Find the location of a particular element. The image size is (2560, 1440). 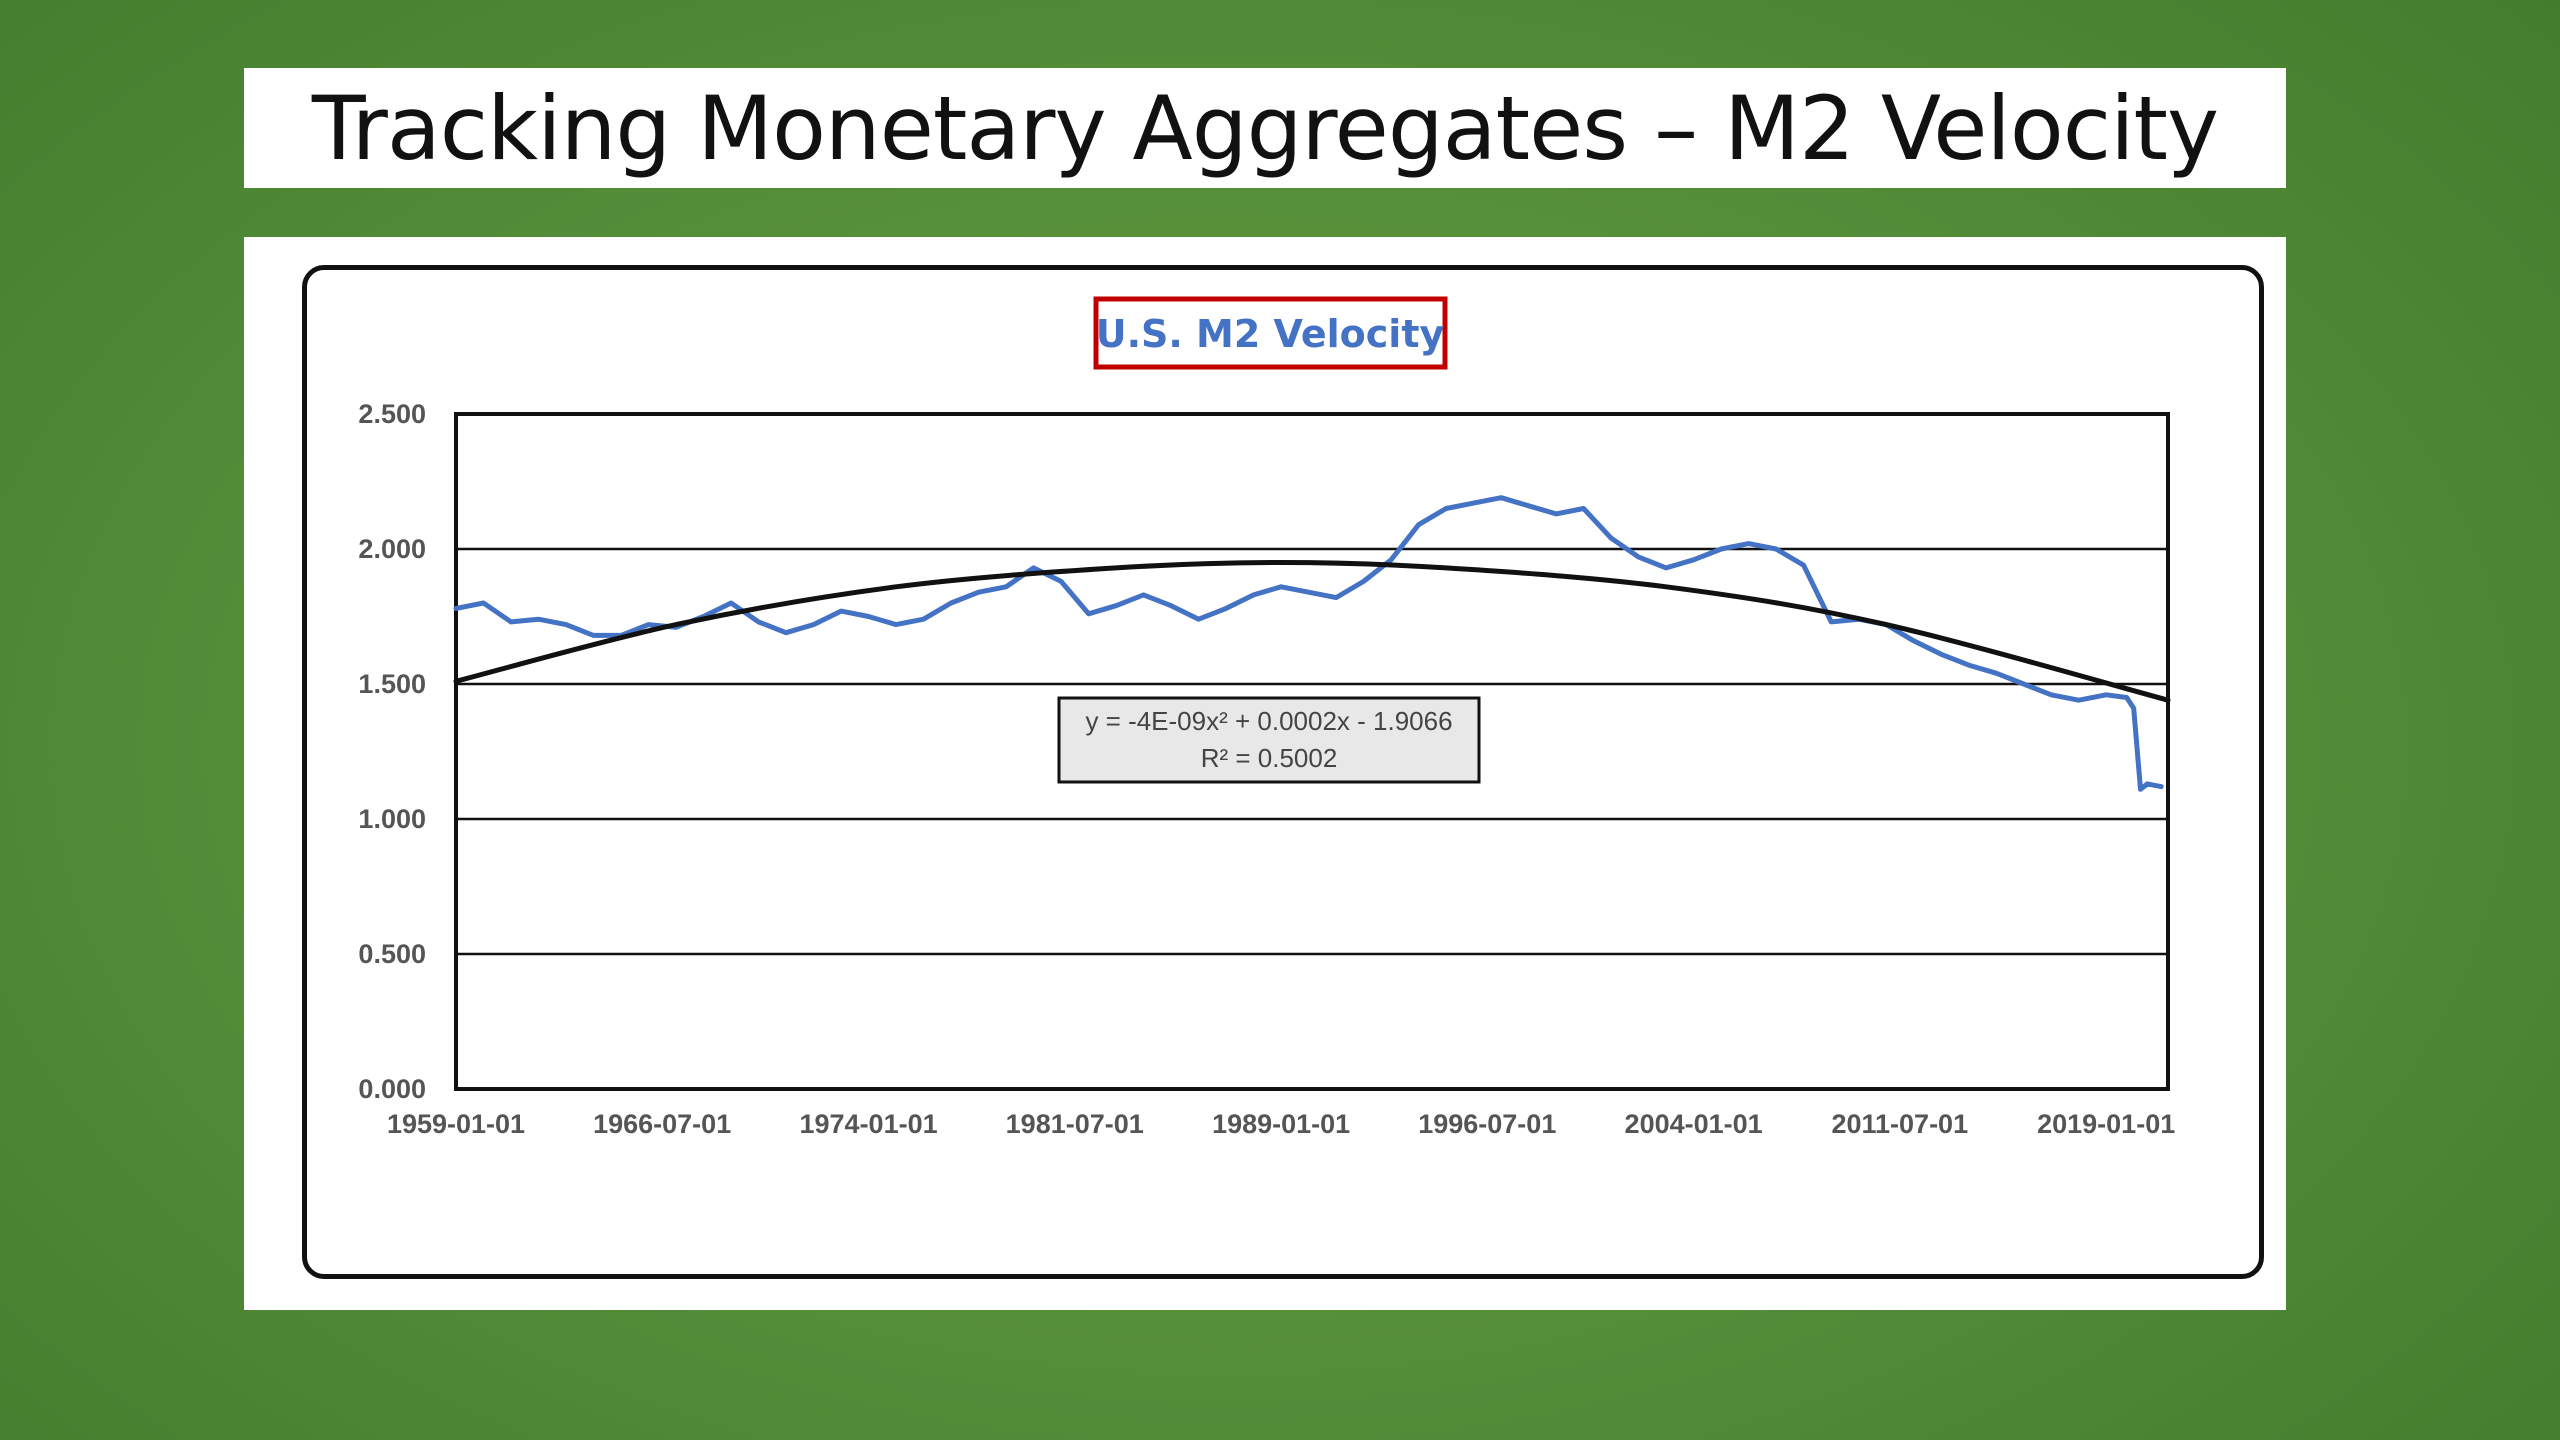

chart-title: U.S. M2 Velocity is located at coordinates (1270, 334).